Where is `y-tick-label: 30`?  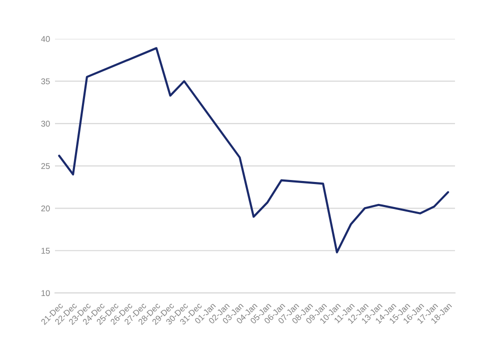 y-tick-label: 30 is located at coordinates (45, 123).